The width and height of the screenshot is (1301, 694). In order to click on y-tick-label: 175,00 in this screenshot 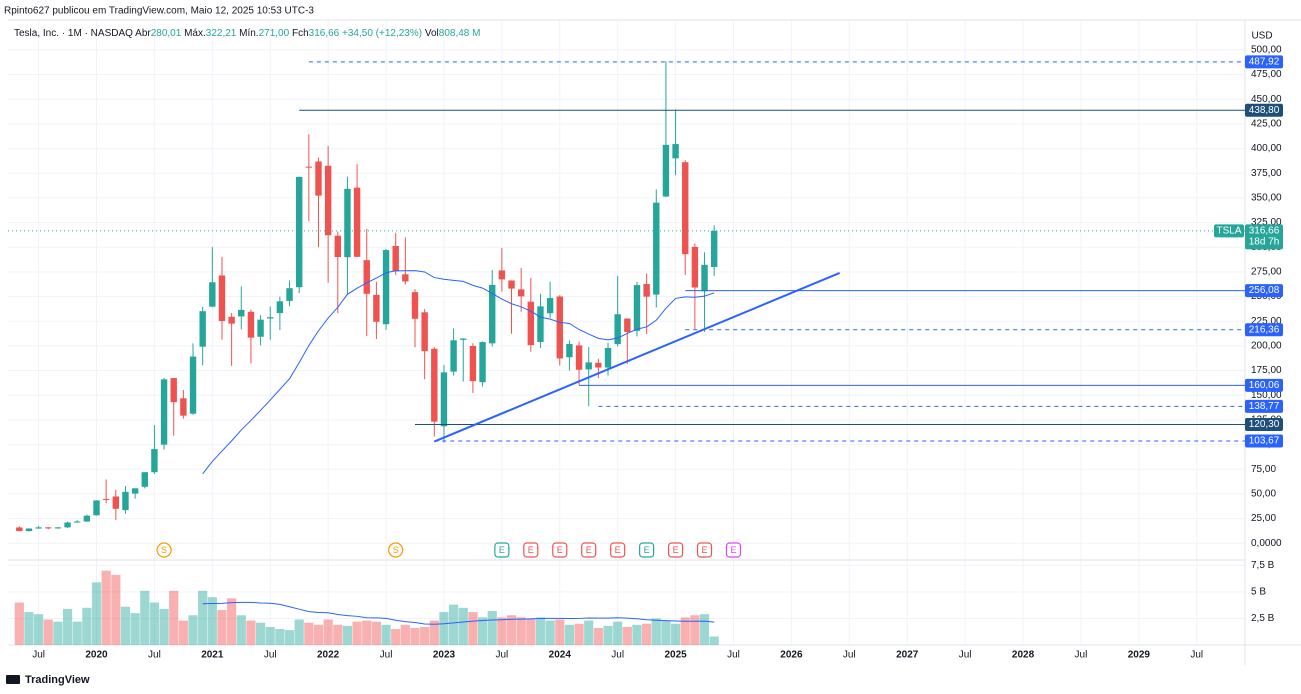, I will do `click(1266, 370)`.